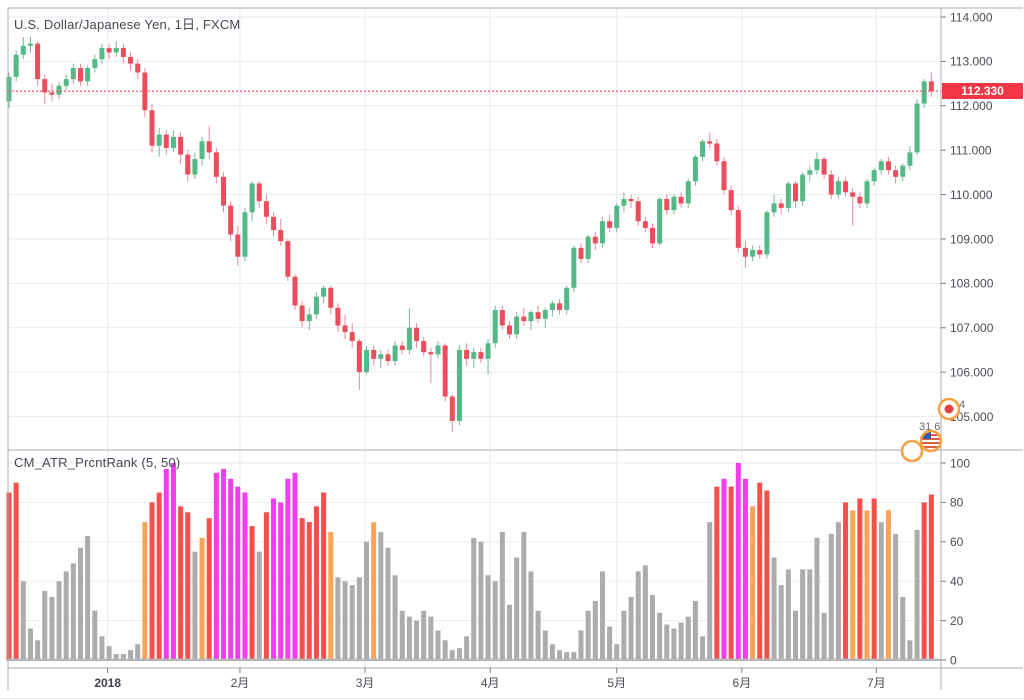  What do you see at coordinates (971, 17) in the screenshot?
I see `svg-text: 114.000` at bounding box center [971, 17].